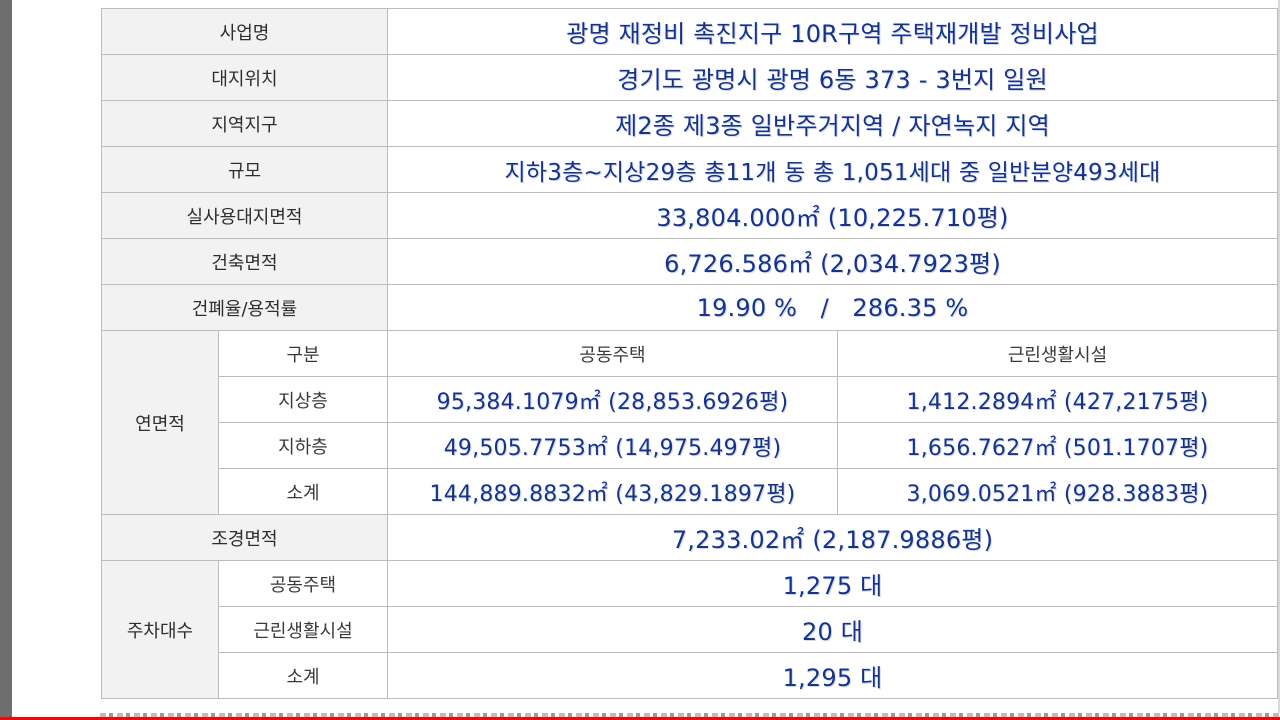 The height and width of the screenshot is (720, 1280). What do you see at coordinates (832, 583) in the screenshot?
I see `parking-apartment-value: 1,275 대` at bounding box center [832, 583].